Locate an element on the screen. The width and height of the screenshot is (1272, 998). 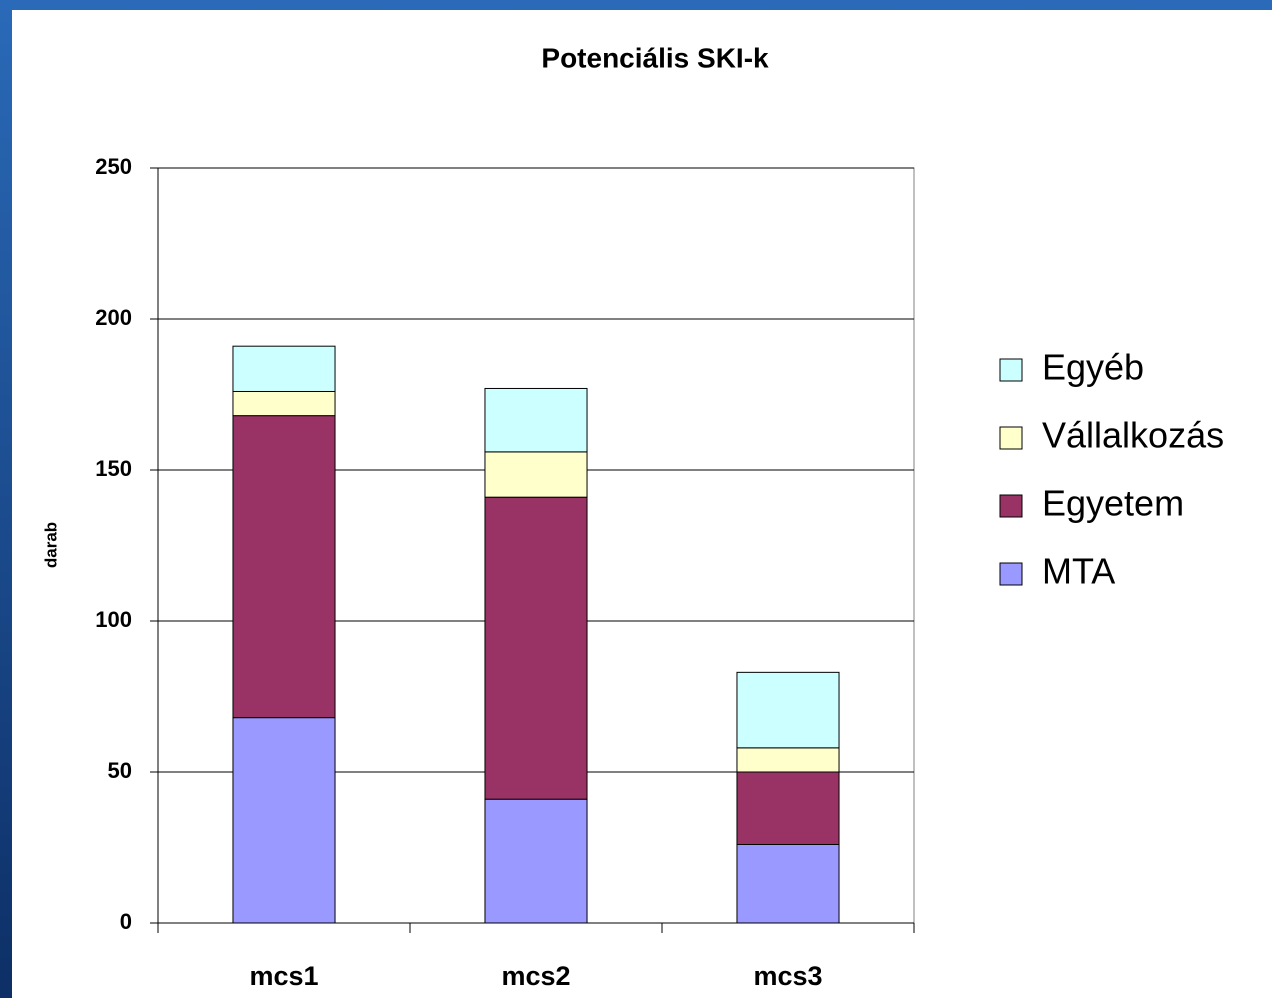
y-tick-label: 200 is located at coordinates (113, 317).